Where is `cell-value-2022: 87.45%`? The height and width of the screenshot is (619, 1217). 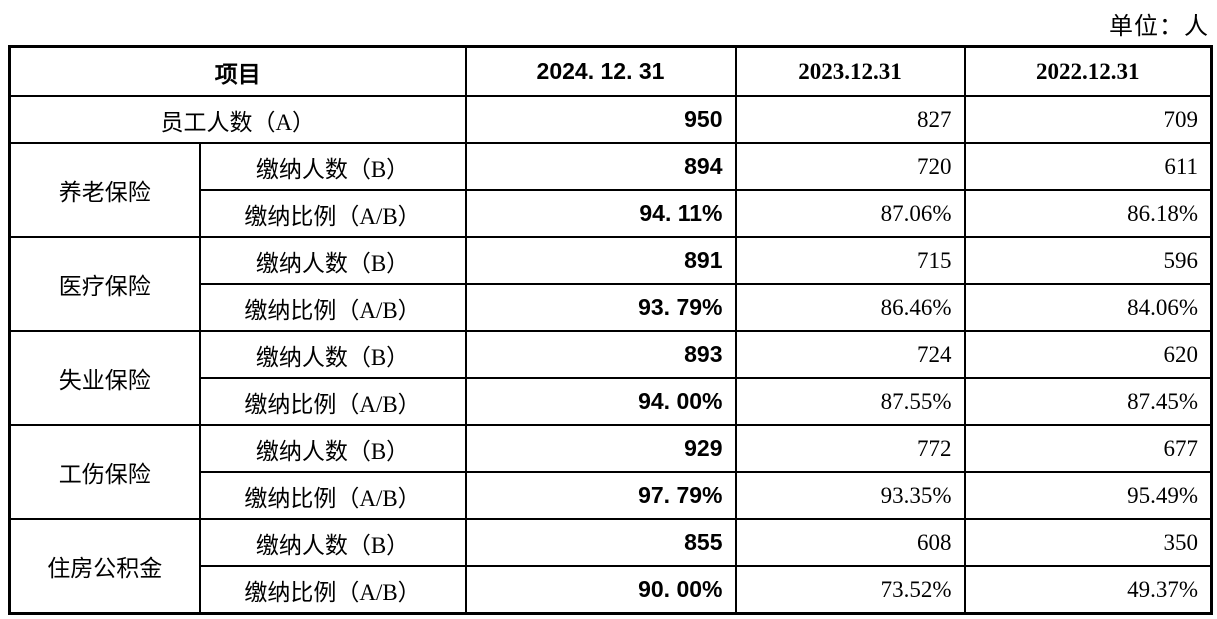
cell-value-2022: 87.45% is located at coordinates (1088, 401).